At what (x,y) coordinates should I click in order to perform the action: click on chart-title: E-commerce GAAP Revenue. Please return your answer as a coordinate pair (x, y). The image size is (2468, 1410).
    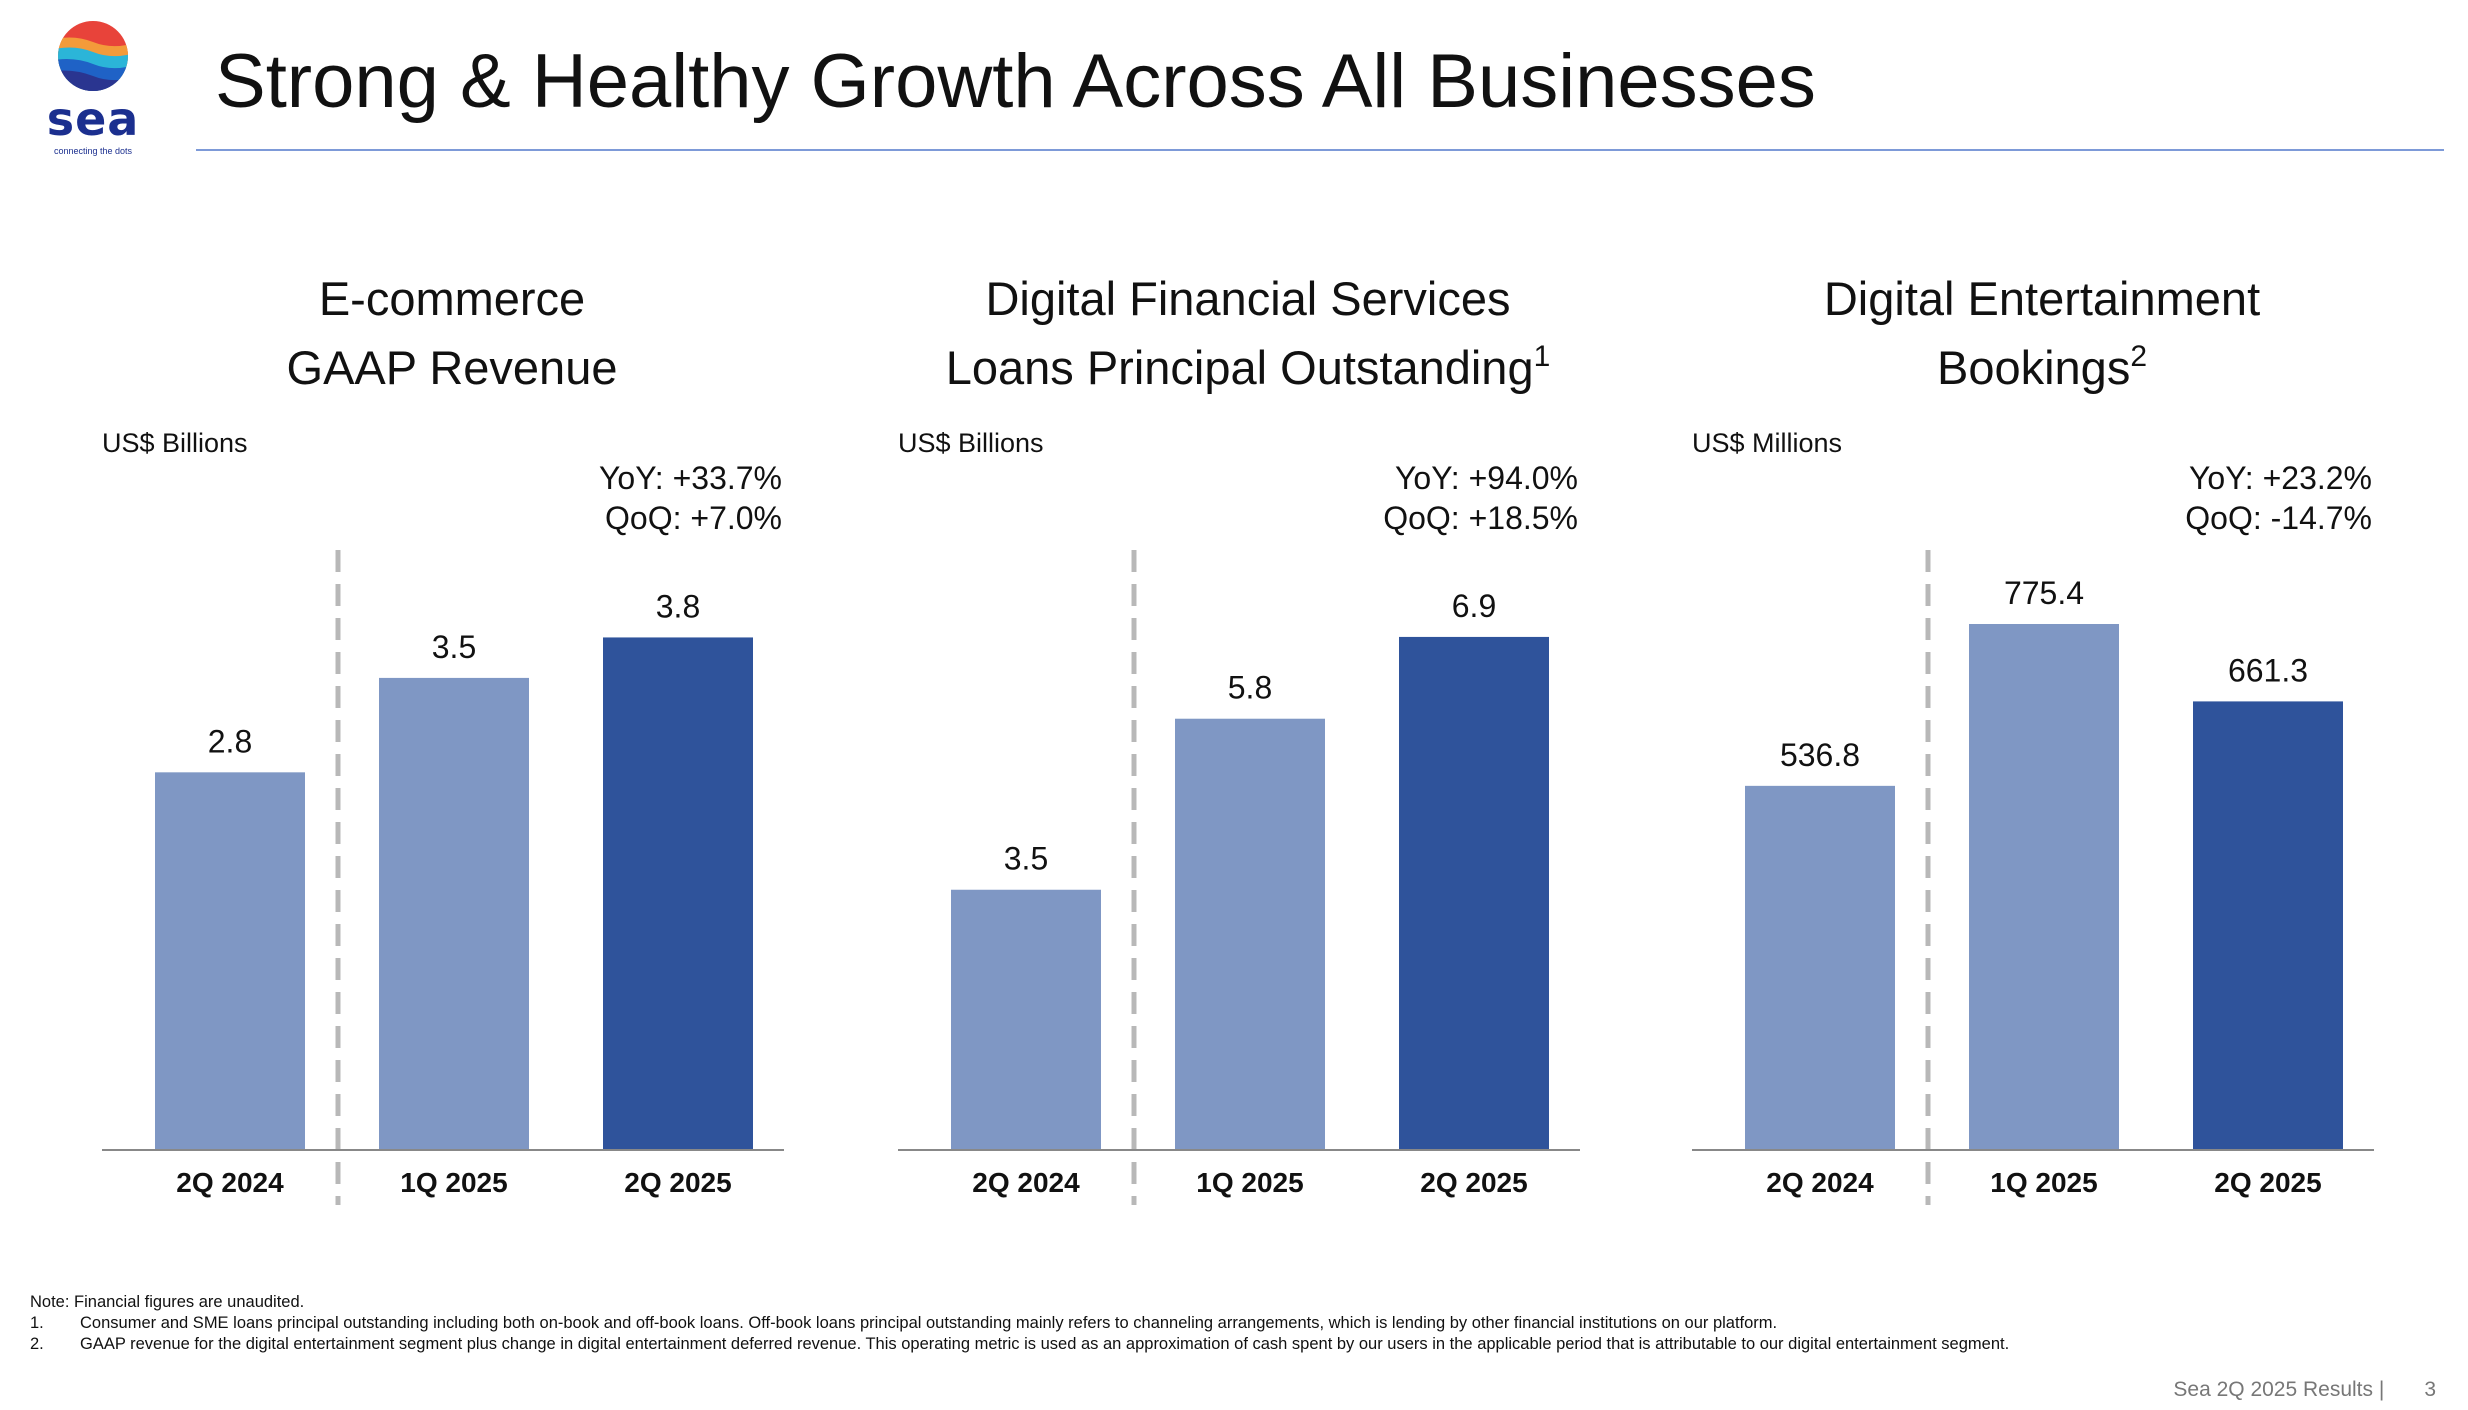
    Looking at the image, I should click on (452, 333).